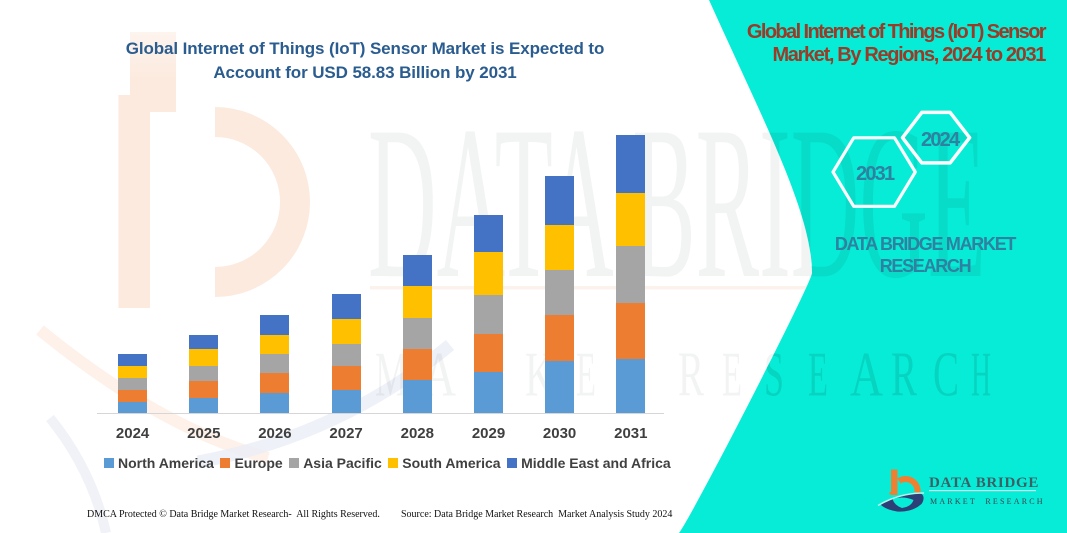  Describe the element at coordinates (866, 375) in the screenshot. I see `svg-text: A` at that location.